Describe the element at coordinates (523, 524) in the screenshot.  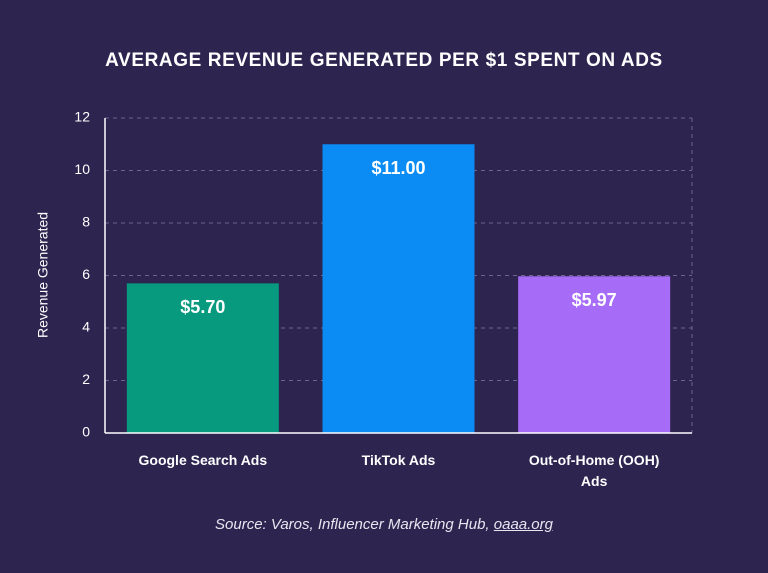
I see `source-link: oaaa.org` at that location.